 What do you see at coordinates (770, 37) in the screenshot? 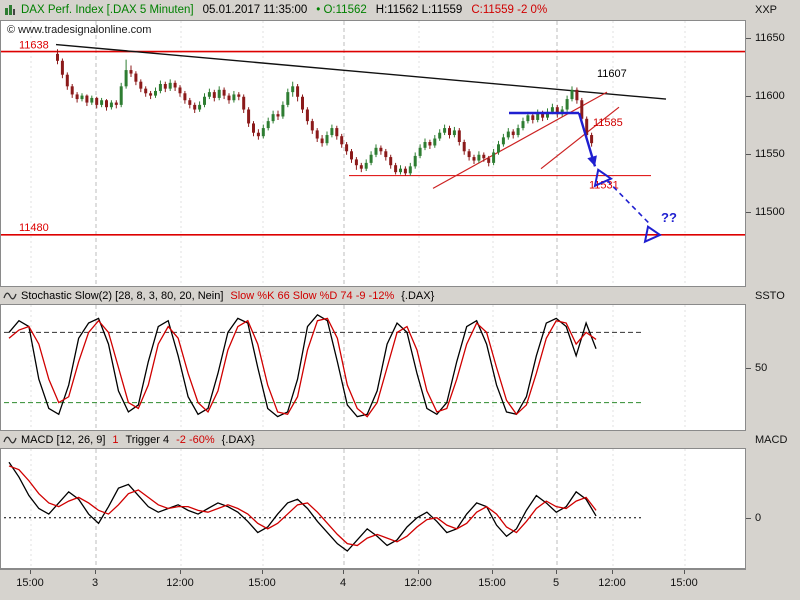
I see `price-axis-label: 11650` at bounding box center [770, 37].